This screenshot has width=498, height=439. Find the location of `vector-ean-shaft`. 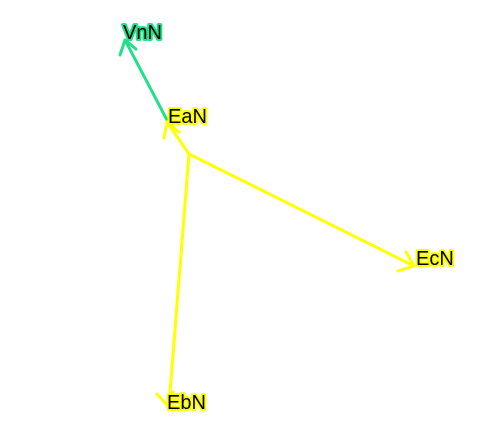

vector-ean-shaft is located at coordinates (178, 138).